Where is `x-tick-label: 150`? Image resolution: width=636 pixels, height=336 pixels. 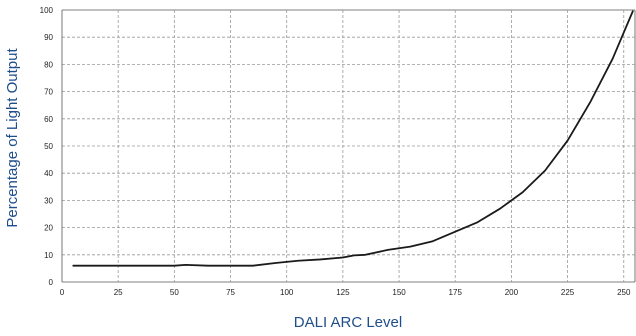 x-tick-label: 150 is located at coordinates (399, 292).